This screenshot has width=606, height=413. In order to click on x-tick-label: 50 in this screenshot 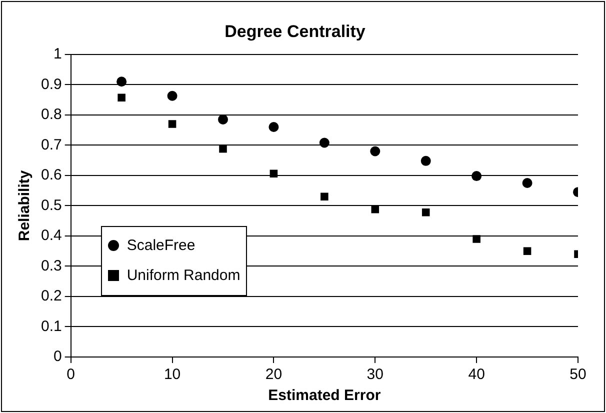, I will do `click(578, 375)`.